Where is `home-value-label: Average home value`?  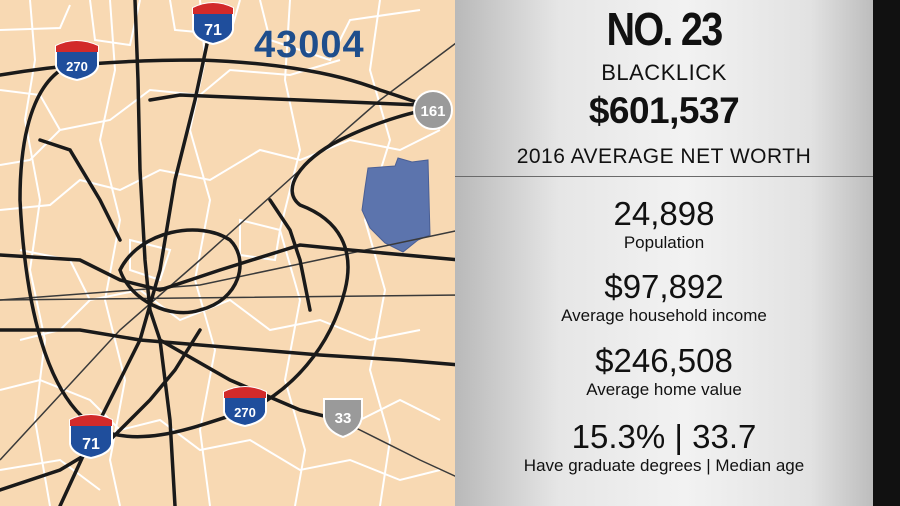
home-value-label: Average home value is located at coordinates (664, 389).